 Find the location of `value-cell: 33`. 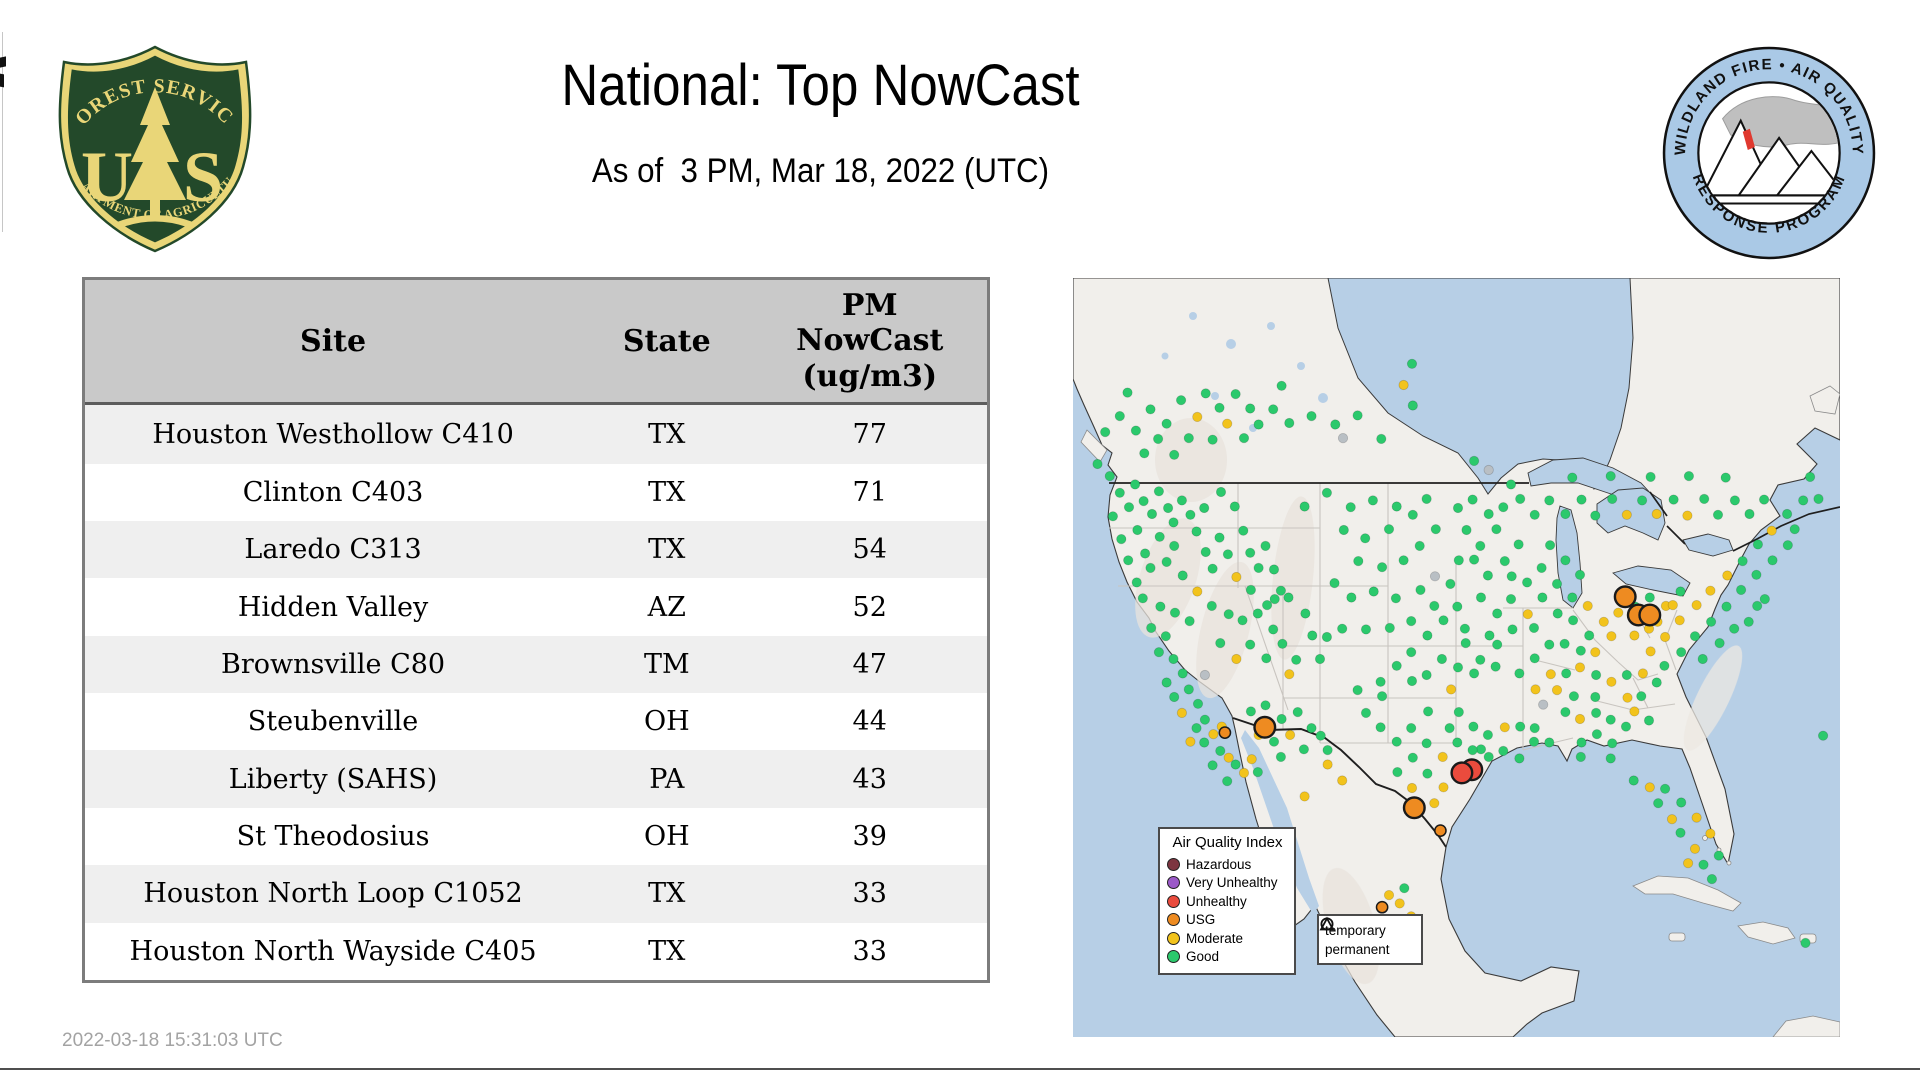

value-cell: 33 is located at coordinates (869, 951).